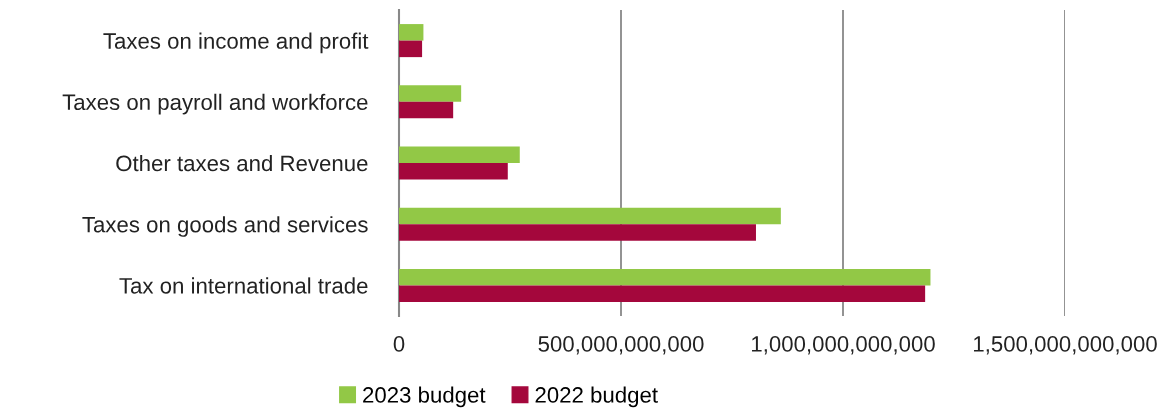 The width and height of the screenshot is (1175, 416). What do you see at coordinates (621, 345) in the screenshot?
I see `x-tick-label: 500,000,000,000` at bounding box center [621, 345].